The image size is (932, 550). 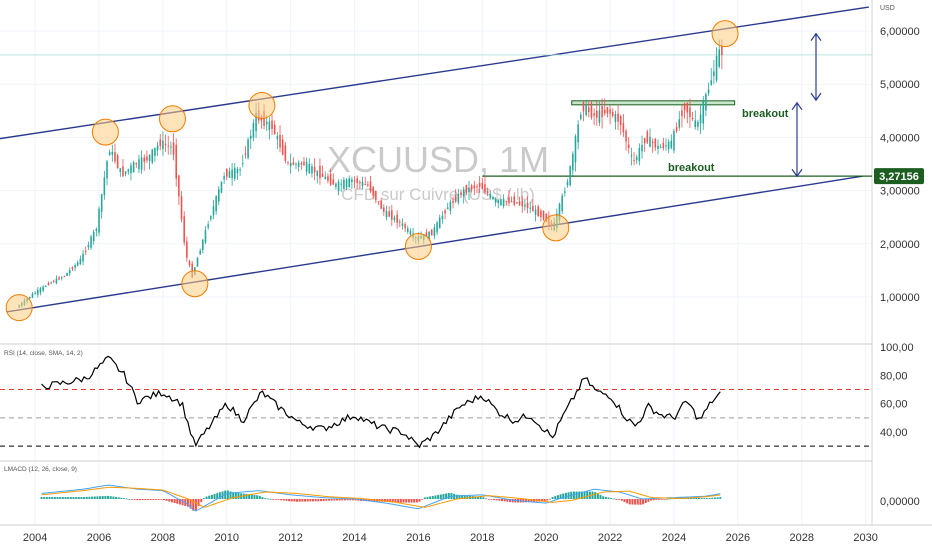 What do you see at coordinates (674, 538) in the screenshot?
I see `time-tick: 2024` at bounding box center [674, 538].